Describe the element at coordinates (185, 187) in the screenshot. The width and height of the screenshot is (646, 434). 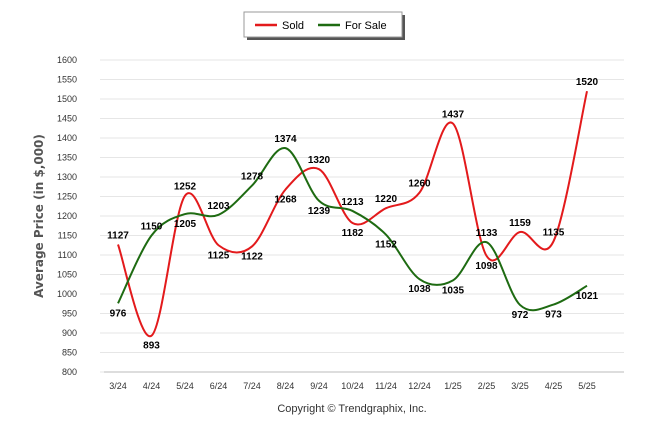
I see `data-label-sold: 1252` at that location.